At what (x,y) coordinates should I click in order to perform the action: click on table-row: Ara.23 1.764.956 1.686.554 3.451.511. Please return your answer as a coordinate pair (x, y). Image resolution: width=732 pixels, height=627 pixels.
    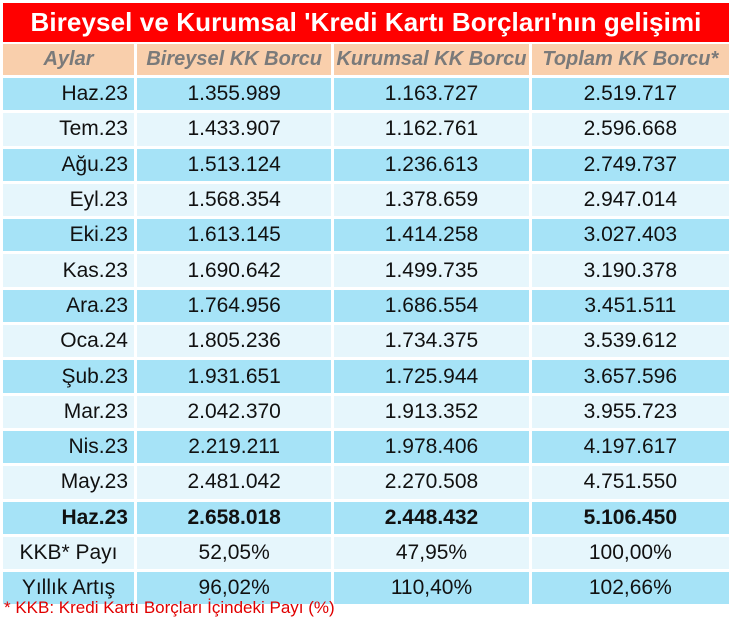
    Looking at the image, I should click on (366, 307).